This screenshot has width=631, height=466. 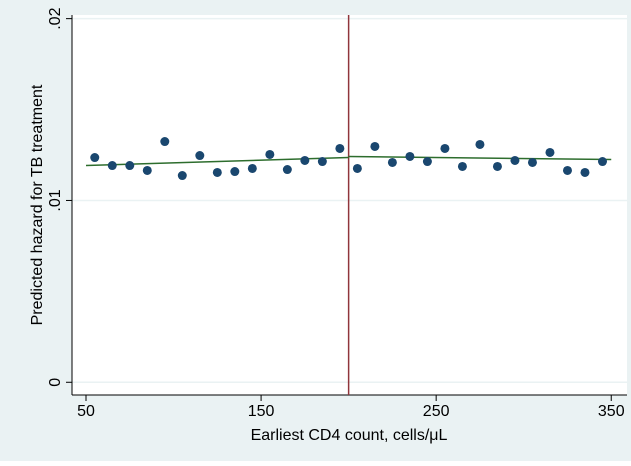 What do you see at coordinates (86, 411) in the screenshot?
I see `x-tick-label: 50` at bounding box center [86, 411].